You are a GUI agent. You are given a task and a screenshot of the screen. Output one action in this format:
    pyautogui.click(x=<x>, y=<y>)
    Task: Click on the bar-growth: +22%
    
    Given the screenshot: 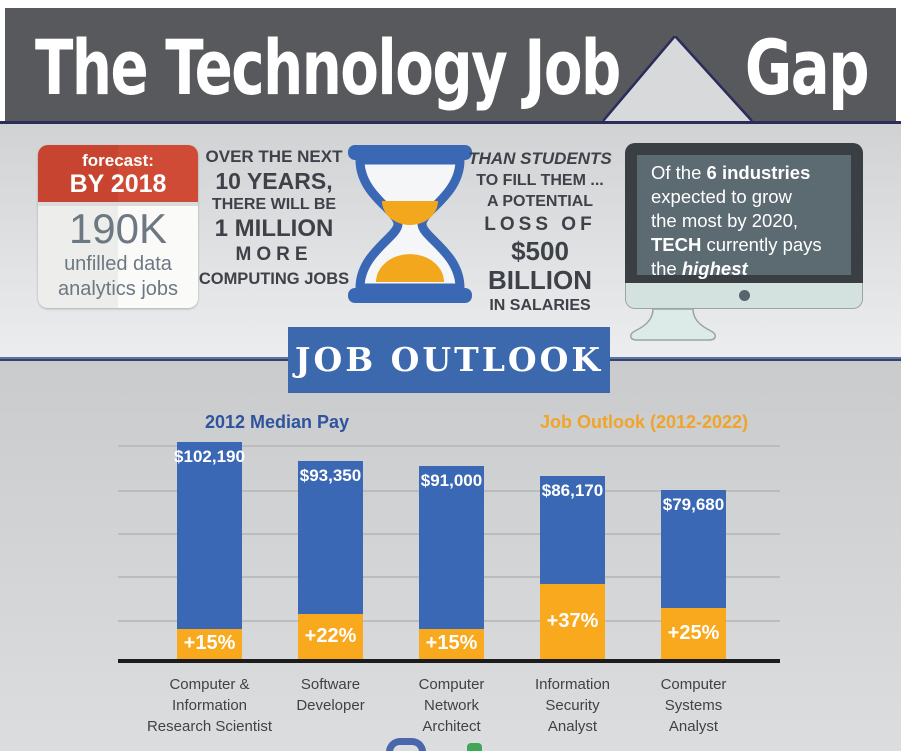 What is the action you would take?
    pyautogui.click(x=330, y=636)
    